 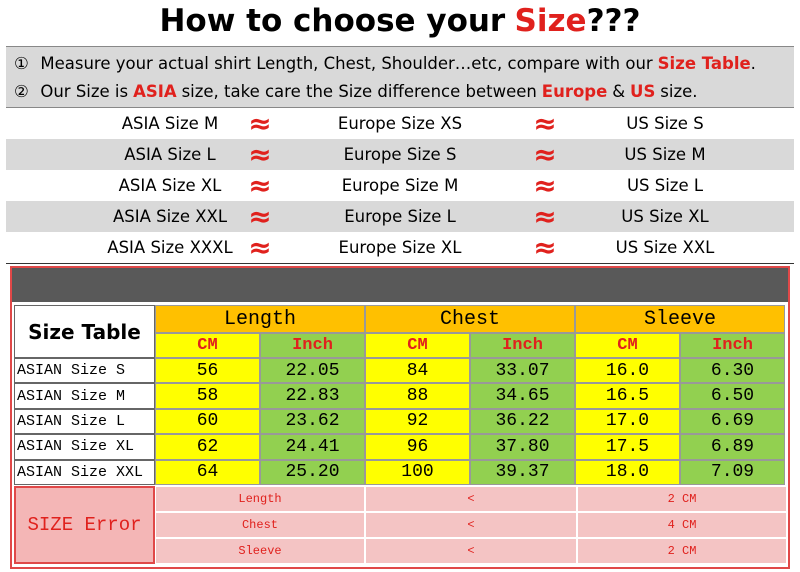 I want to click on table-cell: 22.83, so click(x=312, y=396).